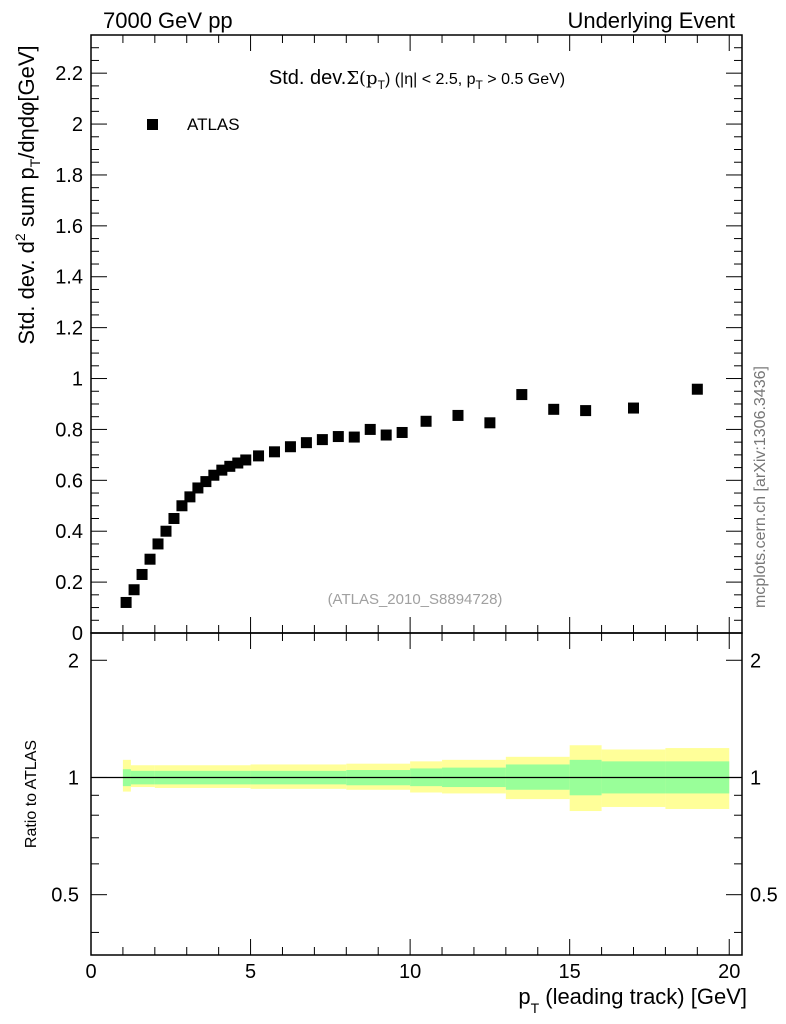  Describe the element at coordinates (26, 293) in the screenshot. I see `ylabel-a: Std. dev. d` at that location.